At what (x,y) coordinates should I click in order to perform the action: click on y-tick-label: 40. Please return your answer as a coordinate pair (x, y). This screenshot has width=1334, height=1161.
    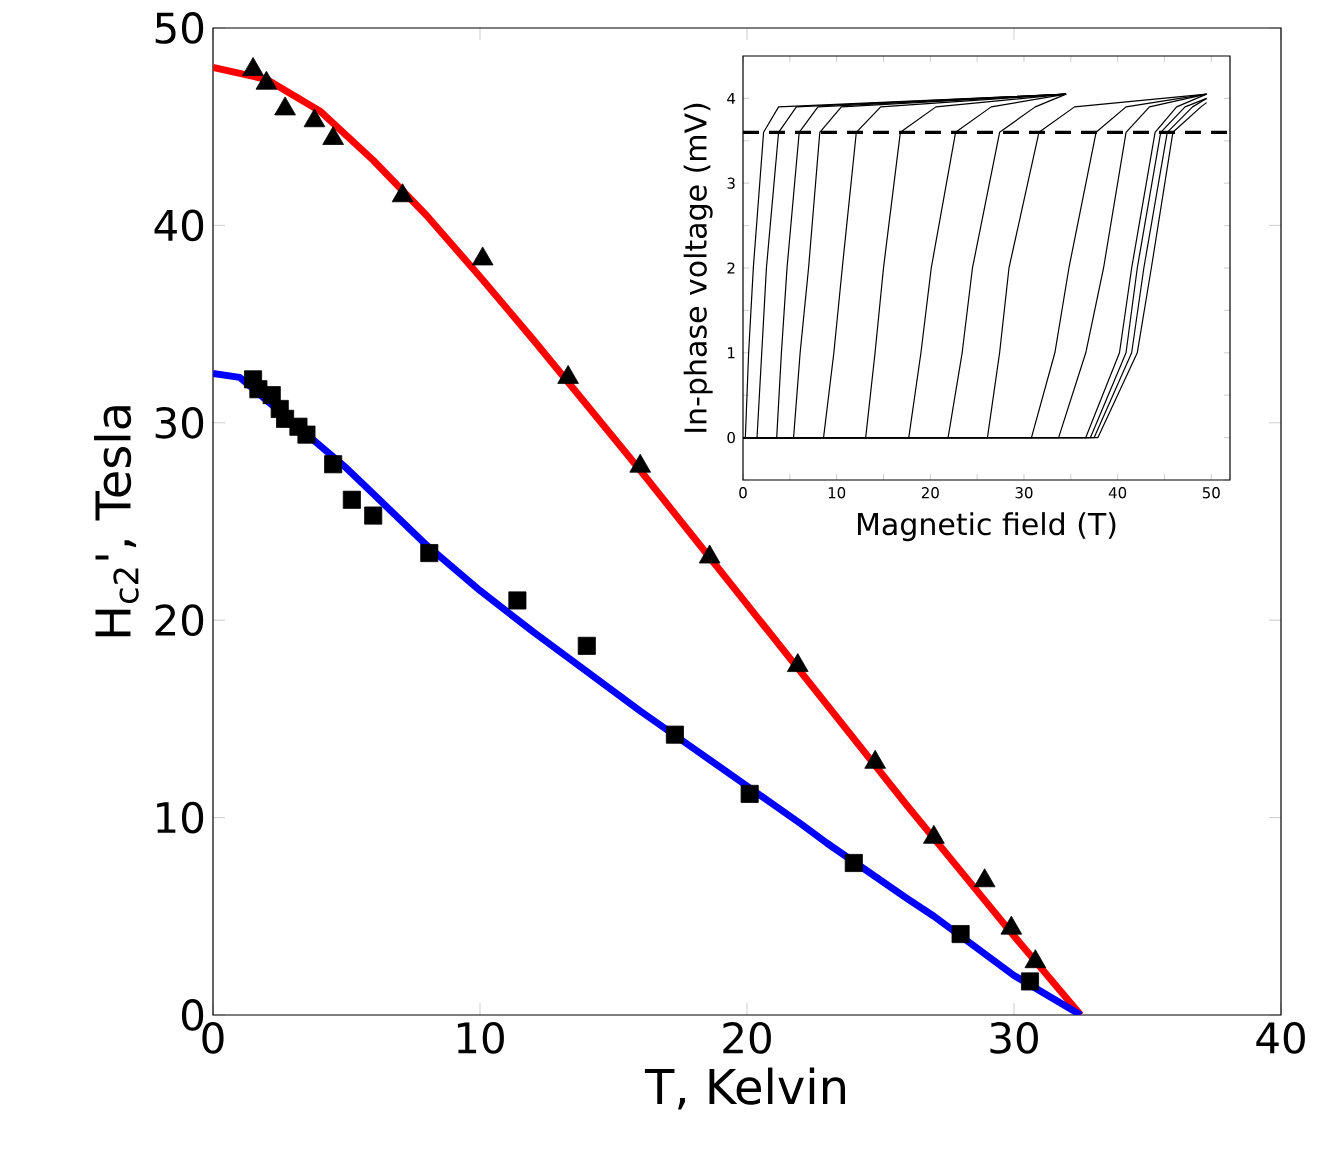
    Looking at the image, I should click on (179, 225).